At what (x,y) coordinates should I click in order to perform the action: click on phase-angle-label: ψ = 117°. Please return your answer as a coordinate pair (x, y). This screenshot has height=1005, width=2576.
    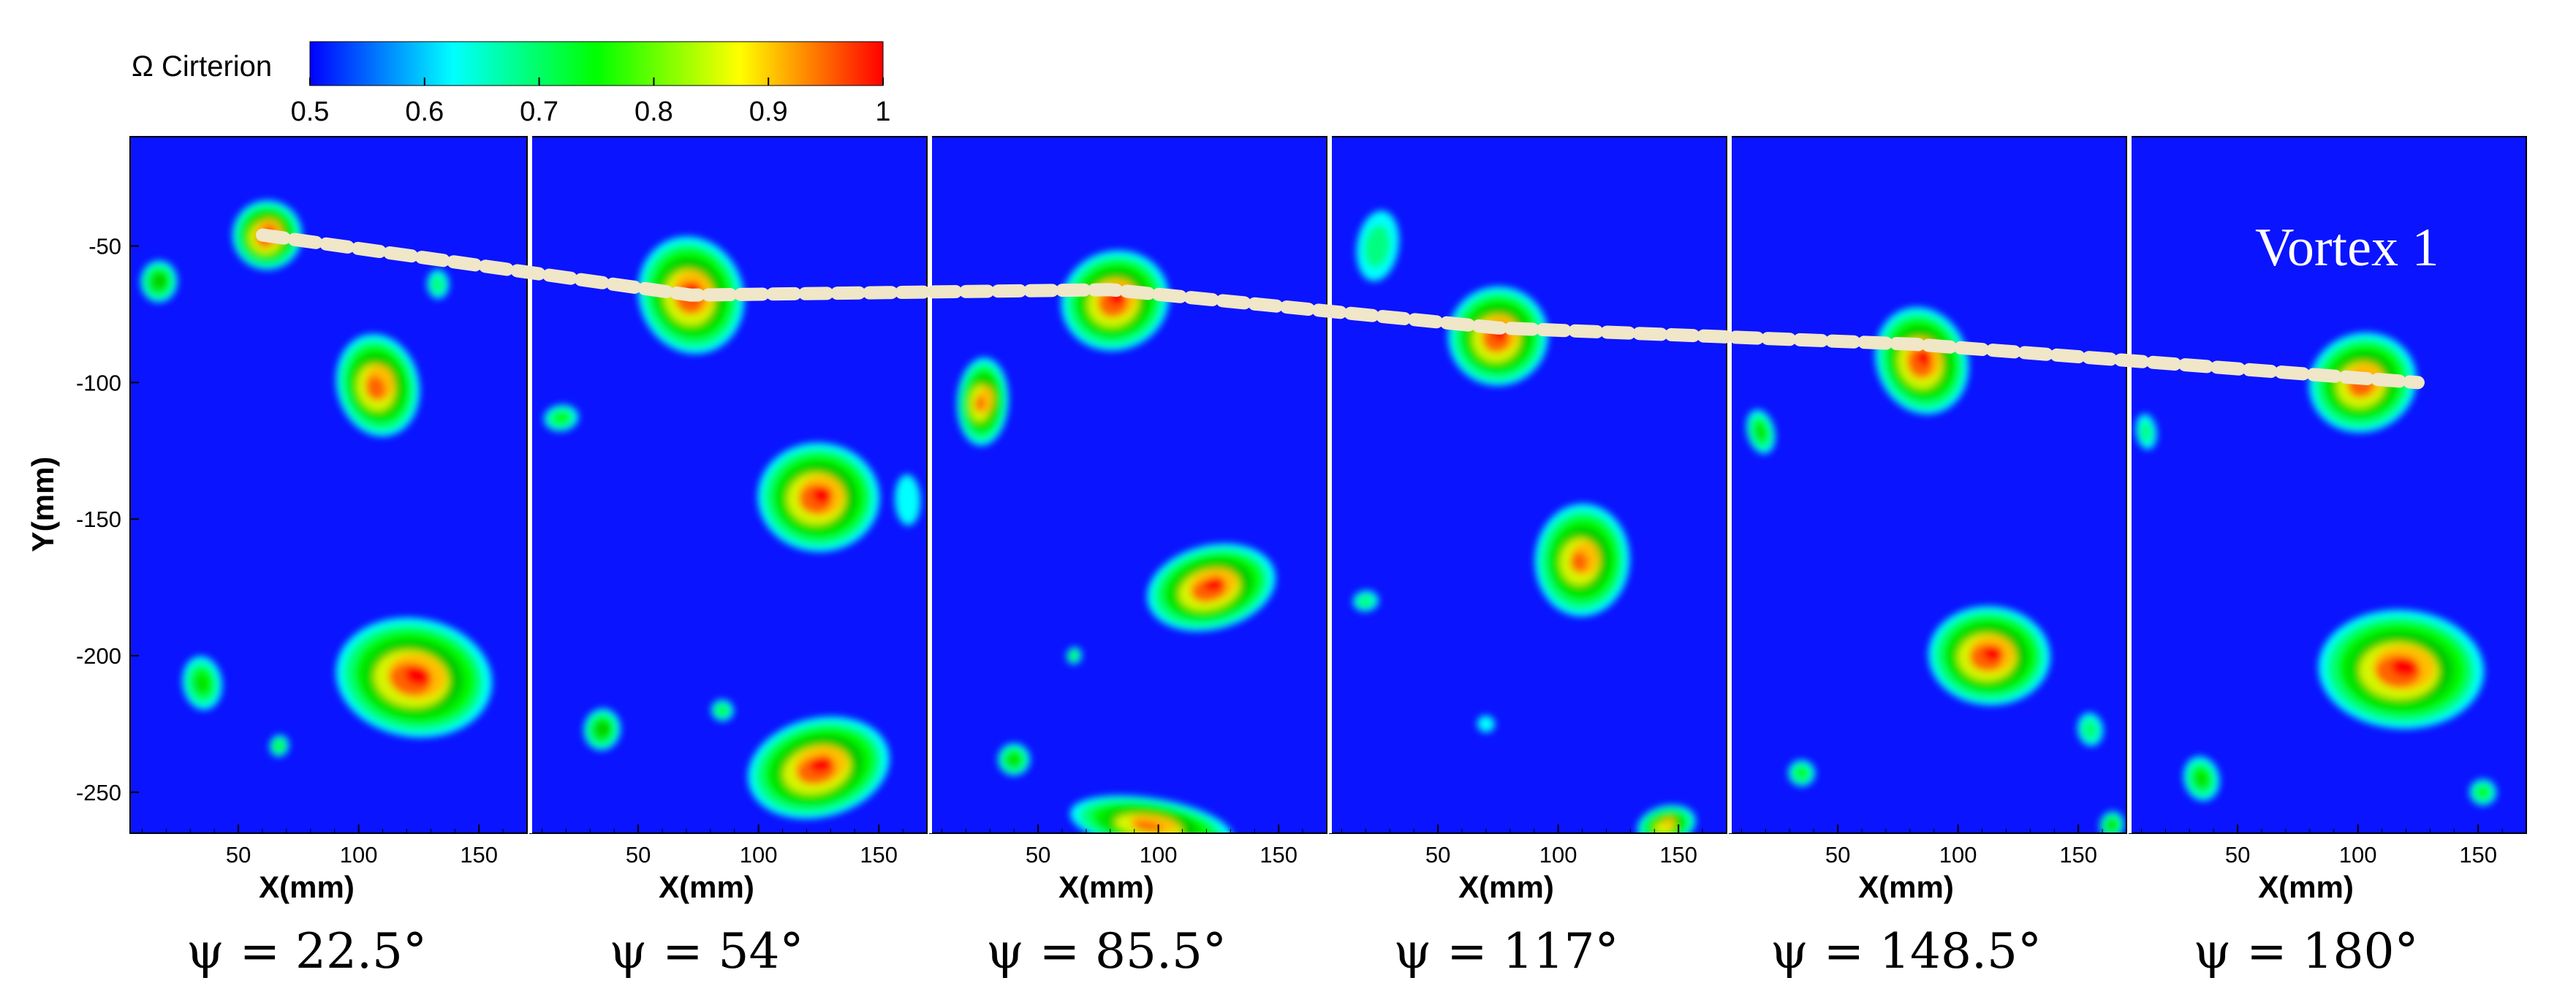
    Looking at the image, I should click on (1506, 951).